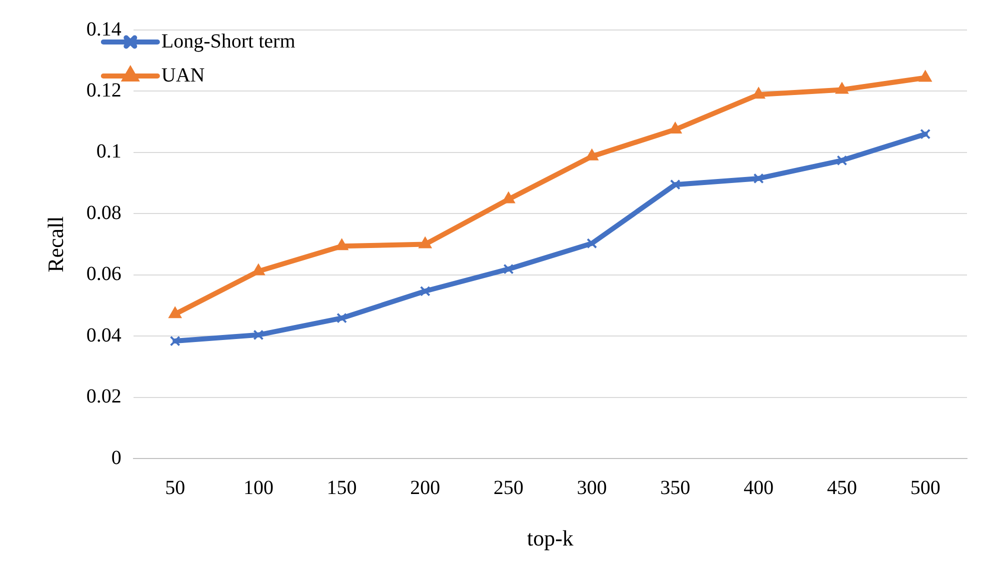 The height and width of the screenshot is (579, 993). What do you see at coordinates (341, 487) in the screenshot?
I see `x-tick-label: 150` at bounding box center [341, 487].